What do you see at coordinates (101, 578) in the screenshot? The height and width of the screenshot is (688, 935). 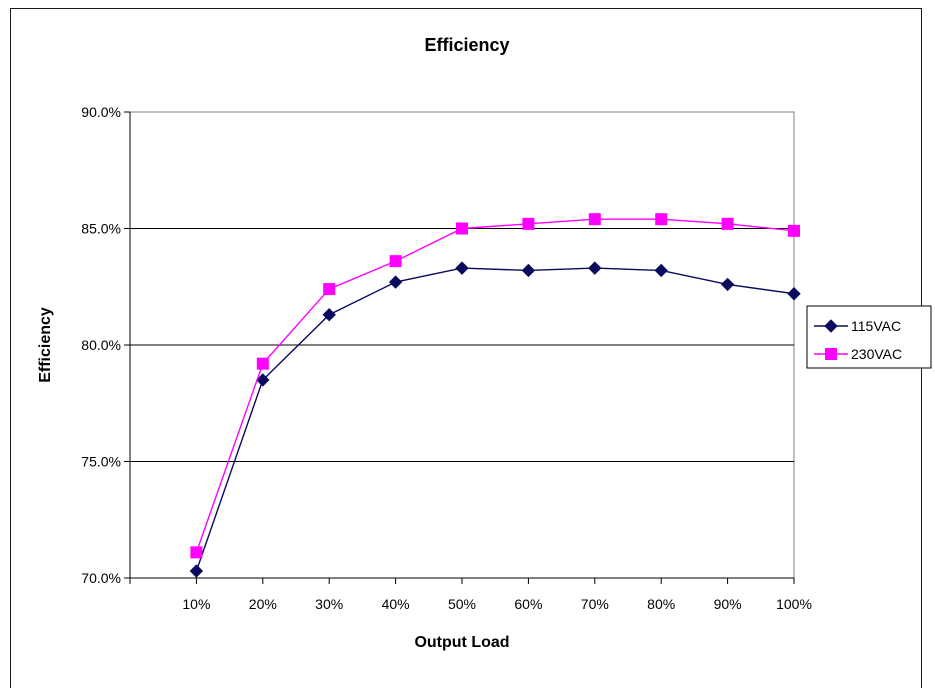 I see `y-tick-label: 70.0%` at bounding box center [101, 578].